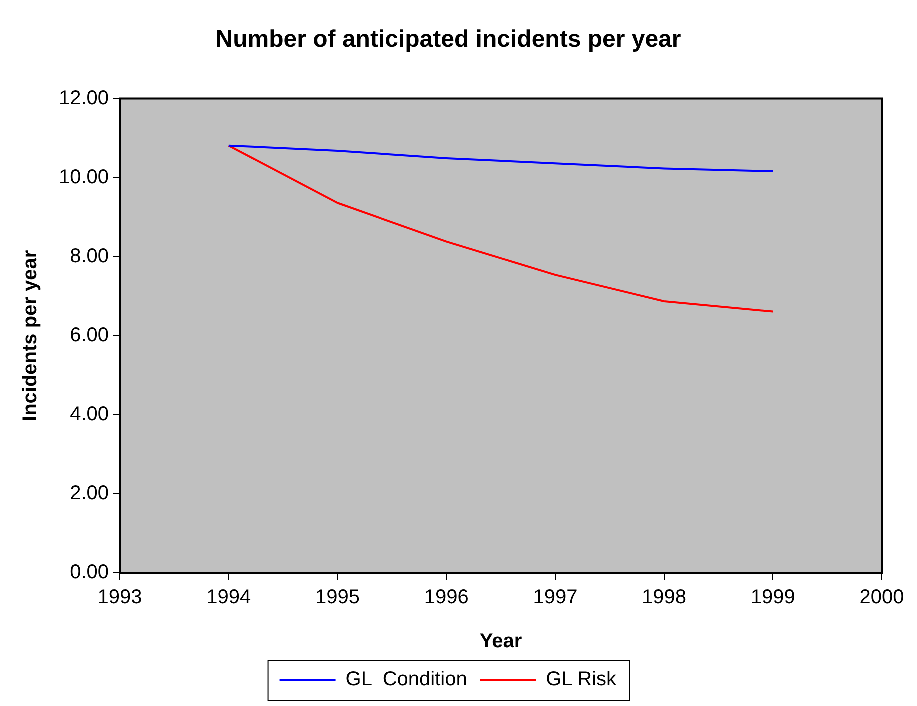 This screenshot has width=917, height=706. Describe the element at coordinates (31, 336) in the screenshot. I see `y-axis-title: Incidents per year` at that location.